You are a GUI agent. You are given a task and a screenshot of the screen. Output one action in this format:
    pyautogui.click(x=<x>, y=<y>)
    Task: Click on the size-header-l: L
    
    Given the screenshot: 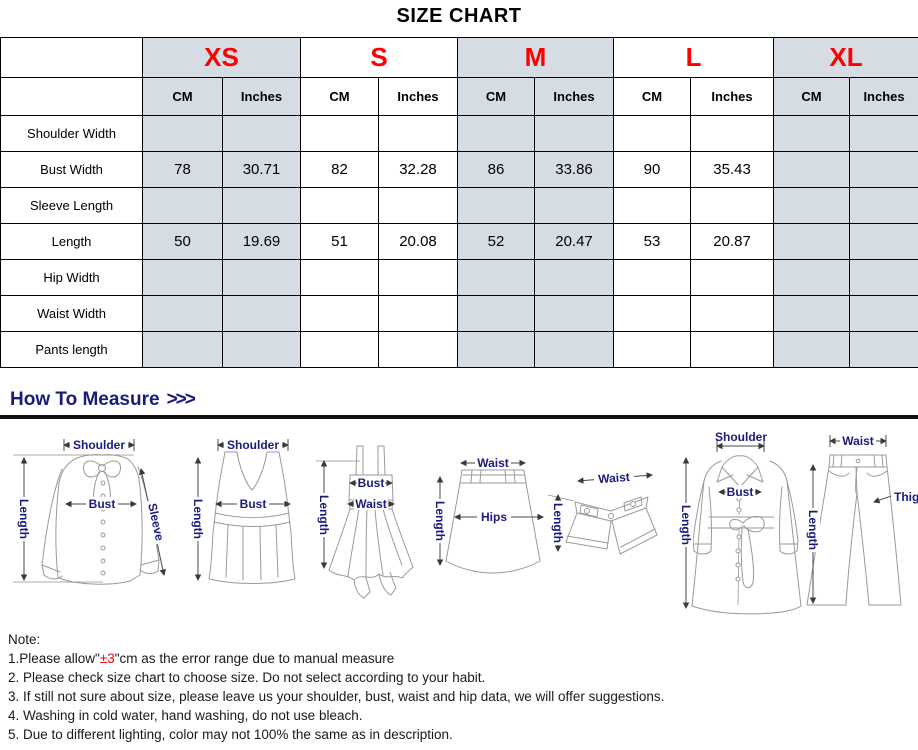 What is the action you would take?
    pyautogui.click(x=694, y=57)
    